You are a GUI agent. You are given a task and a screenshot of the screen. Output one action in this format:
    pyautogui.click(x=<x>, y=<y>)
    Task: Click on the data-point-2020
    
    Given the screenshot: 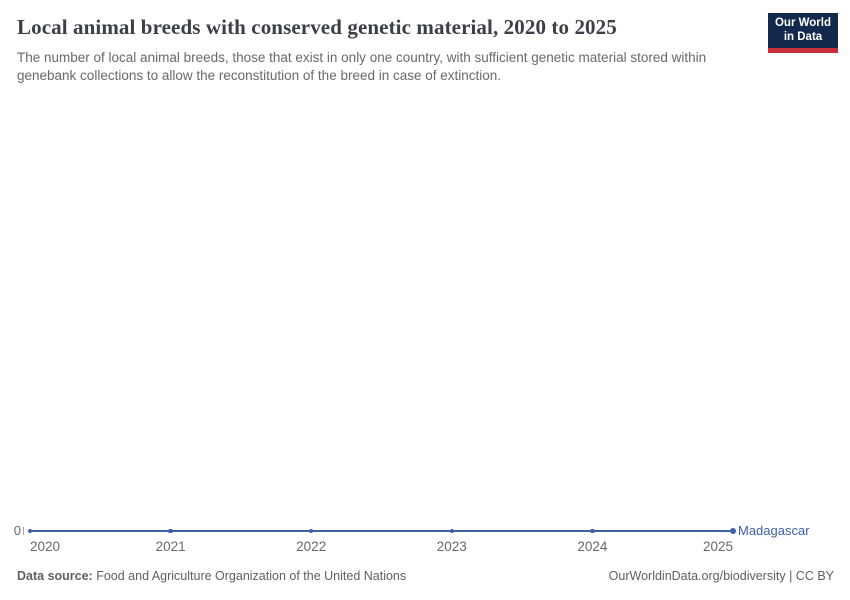 What is the action you would take?
    pyautogui.click(x=30, y=531)
    